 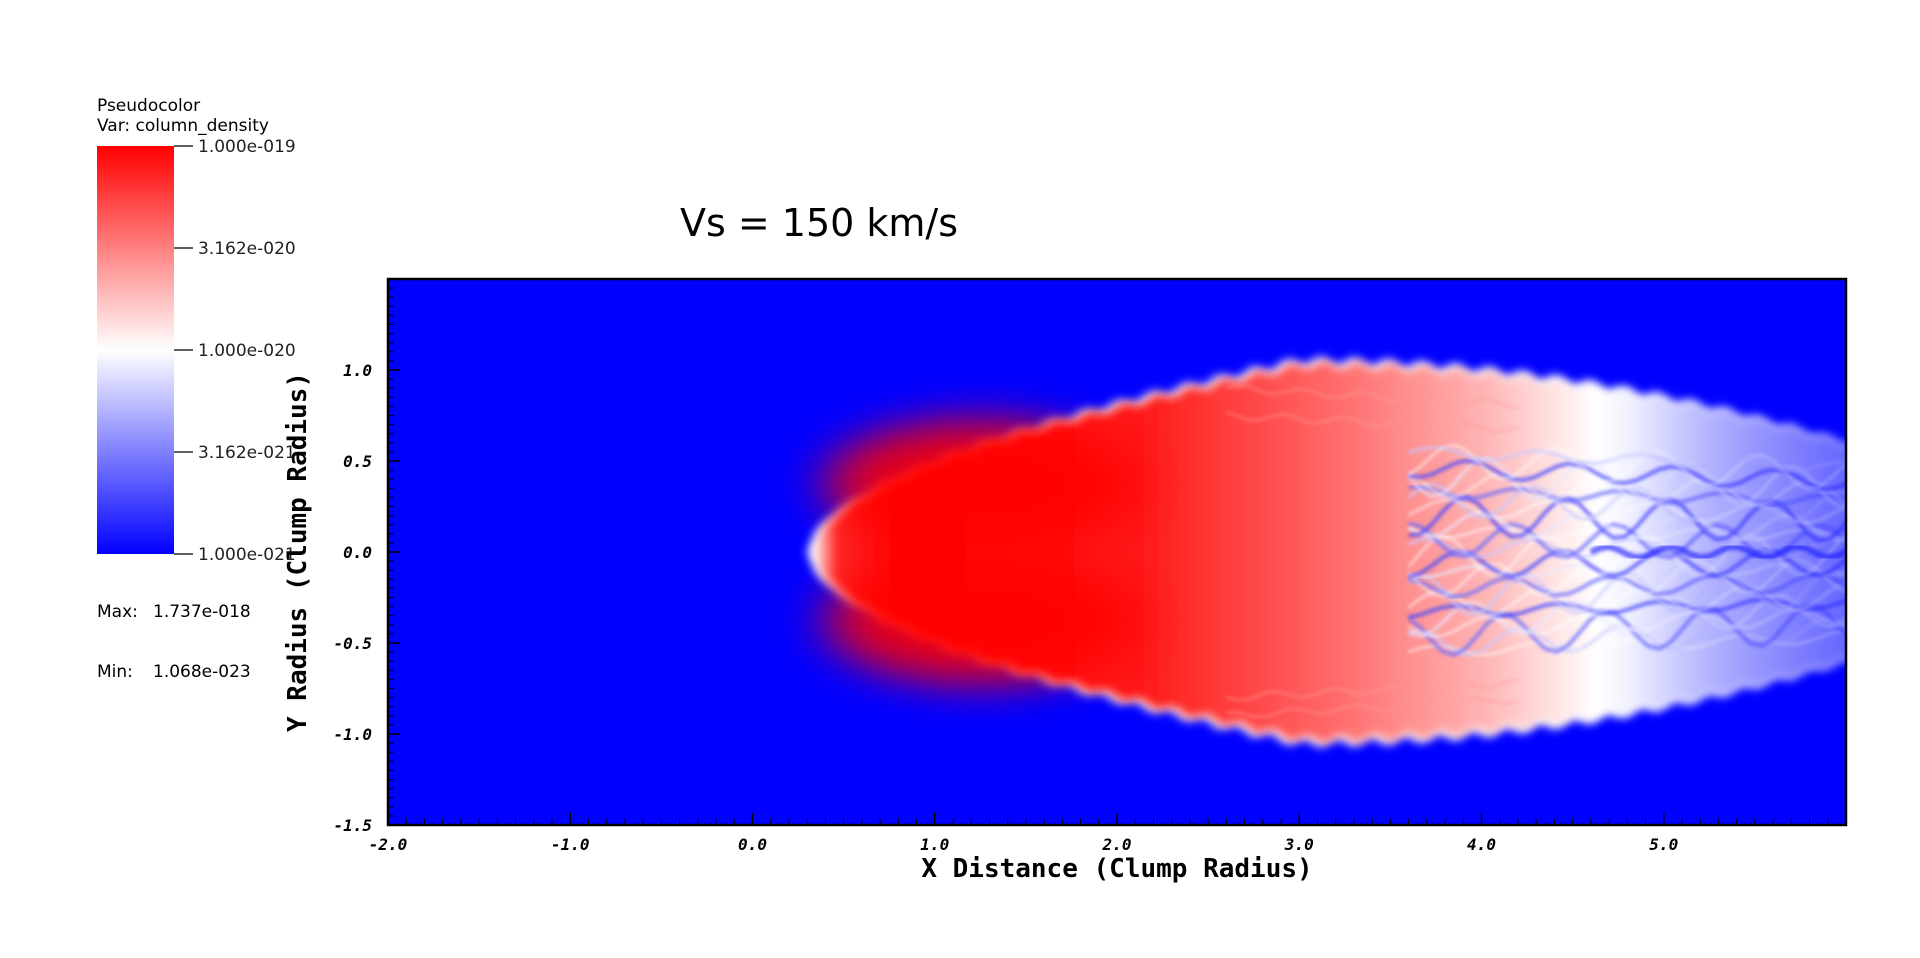 I want to click on y-tick-label: 0.0, so click(x=357, y=552).